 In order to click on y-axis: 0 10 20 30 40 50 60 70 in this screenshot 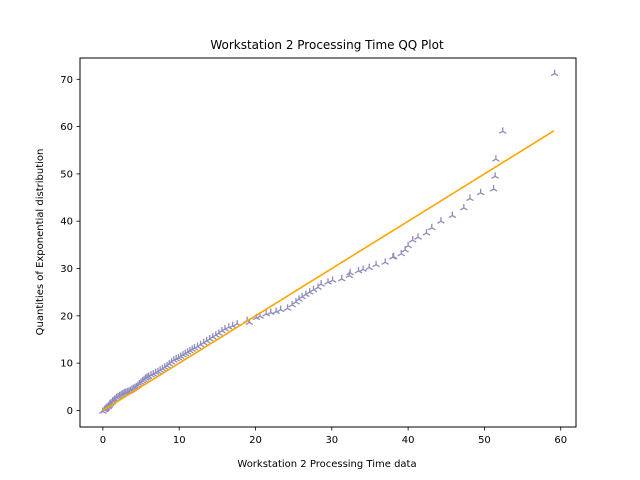, I will do `click(70, 246)`.